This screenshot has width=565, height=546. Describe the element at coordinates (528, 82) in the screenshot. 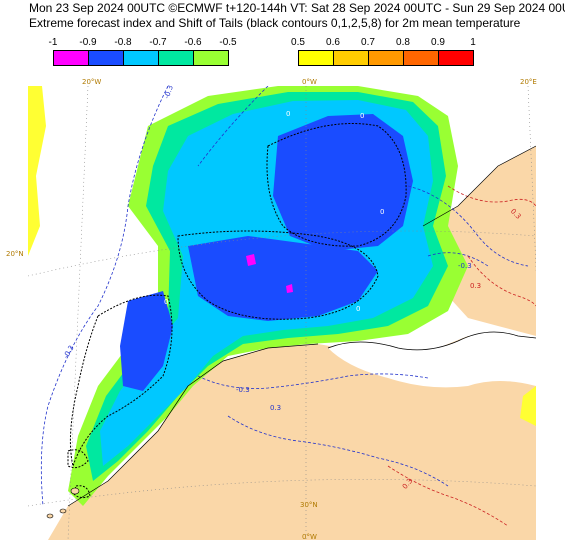

I see `lon-label-20e: 20°E` at that location.